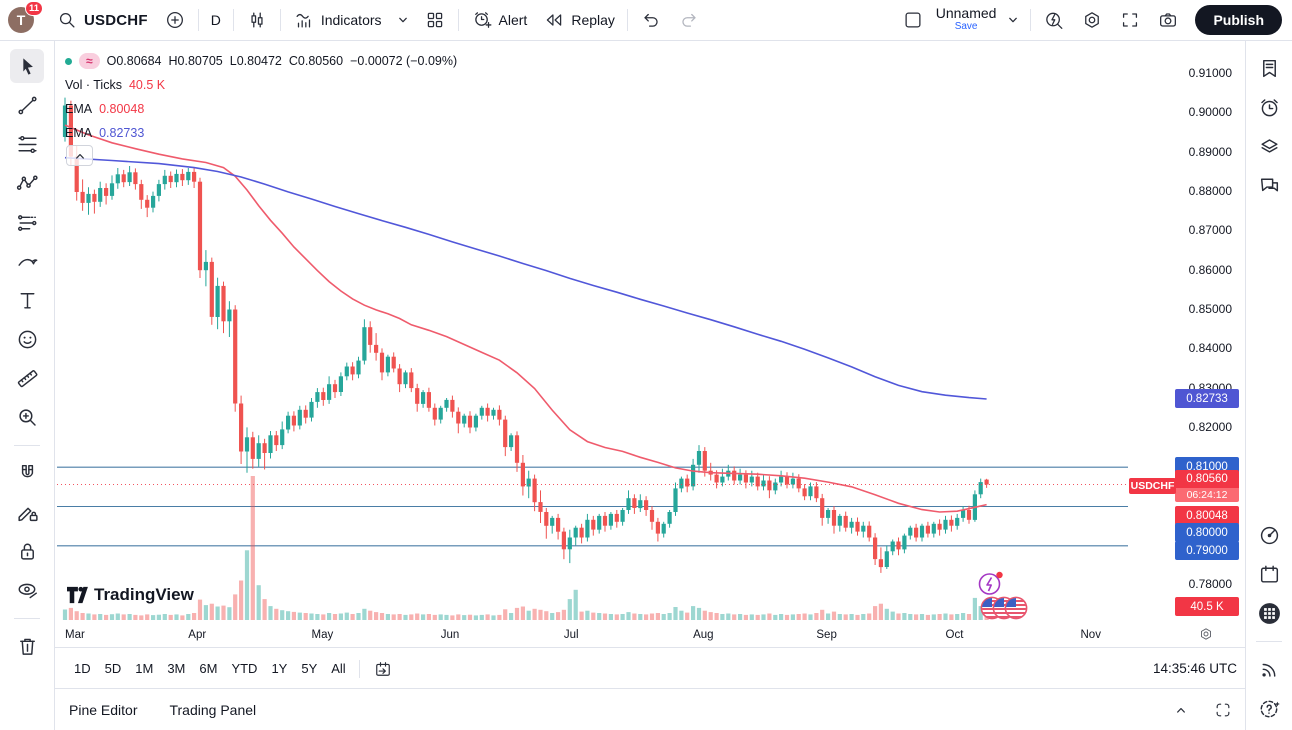  I want to click on ema-fast-badge: 0.80048, so click(1207, 515).